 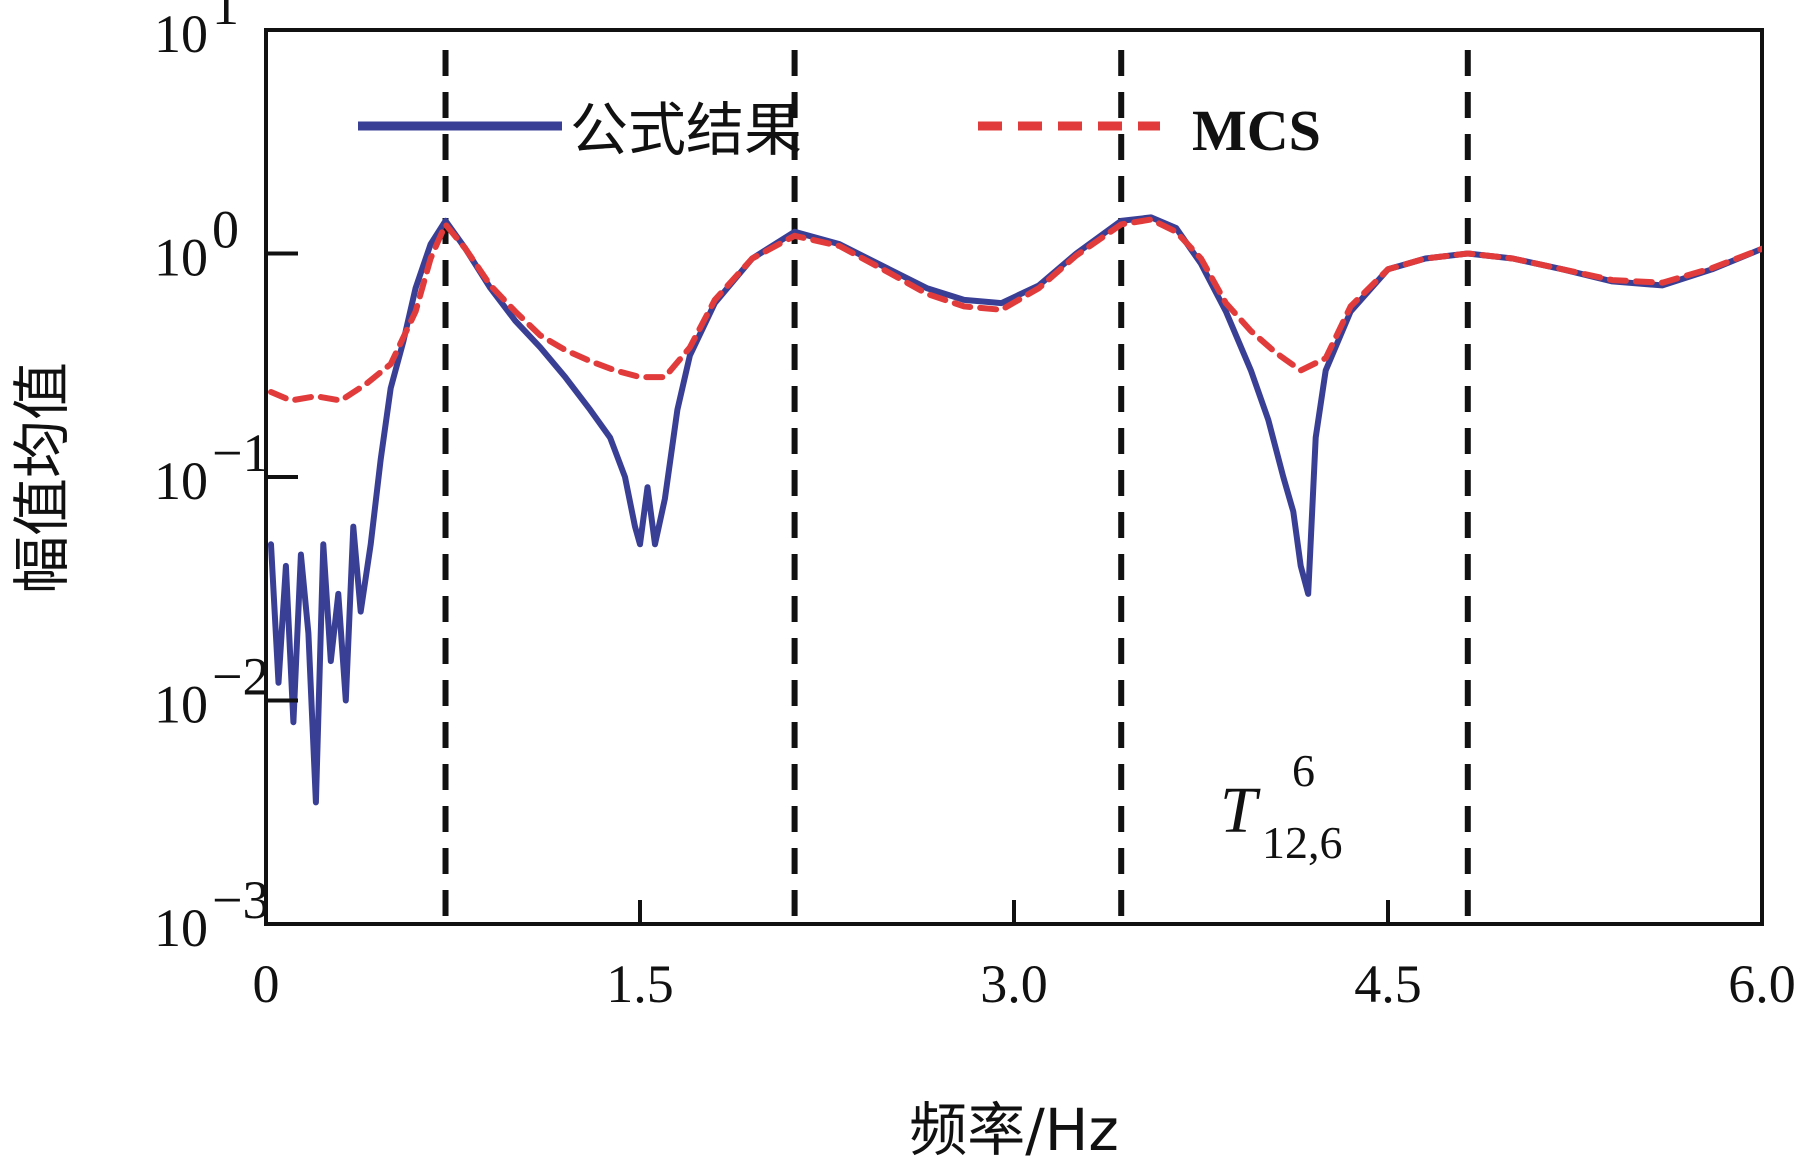 What do you see at coordinates (1762, 984) in the screenshot?
I see `x-tick-label-4: 6.0` at bounding box center [1762, 984].